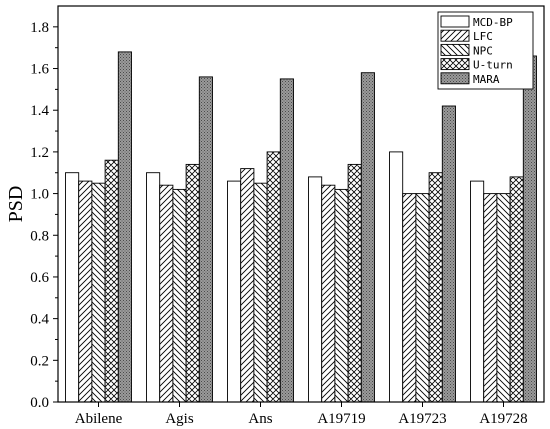 The image size is (550, 429). Describe the element at coordinates (315, 289) in the screenshot. I see `bar-mcd-bp-a19719` at that location.